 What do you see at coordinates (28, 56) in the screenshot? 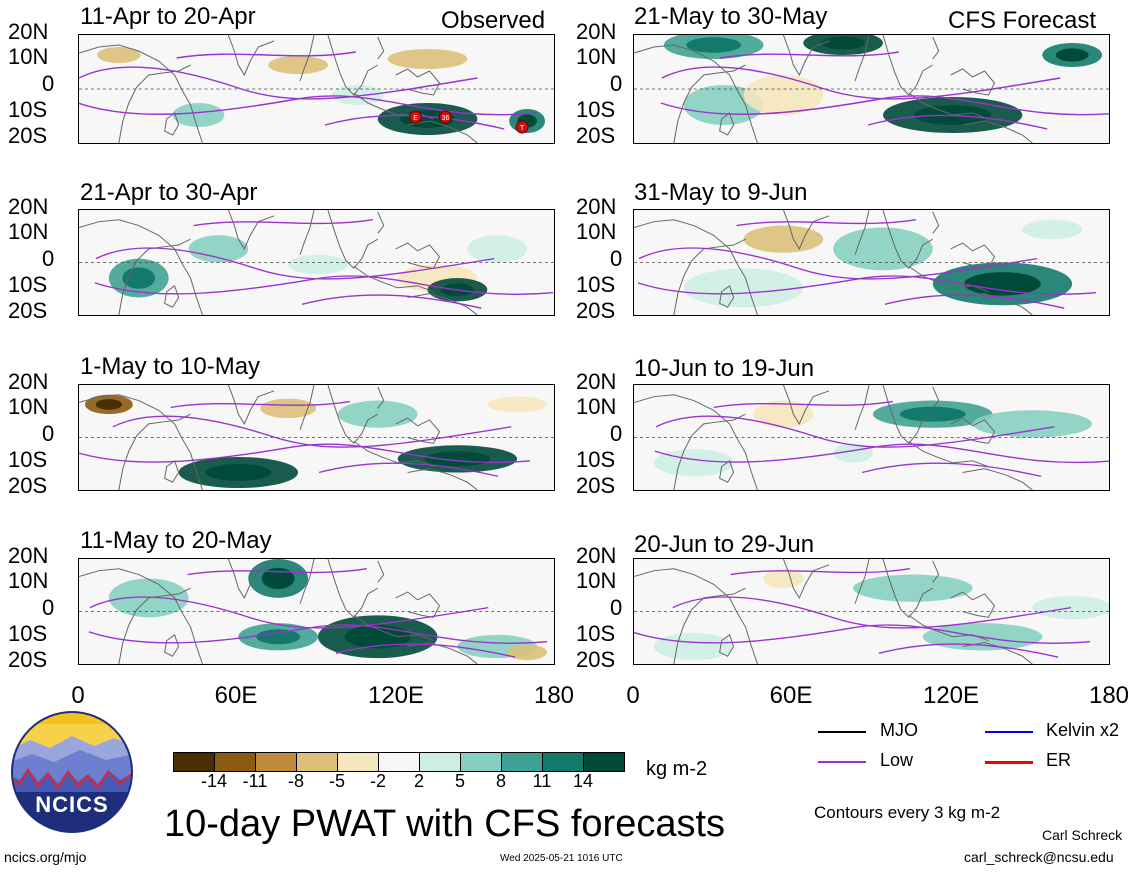
I see `lat-label-10n-r1-c1: 10N` at bounding box center [28, 56].